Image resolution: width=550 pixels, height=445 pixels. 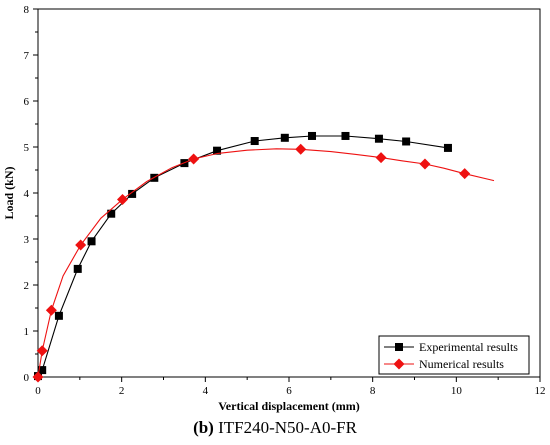 I want to click on y-tick-label: 0, so click(x=27, y=378).